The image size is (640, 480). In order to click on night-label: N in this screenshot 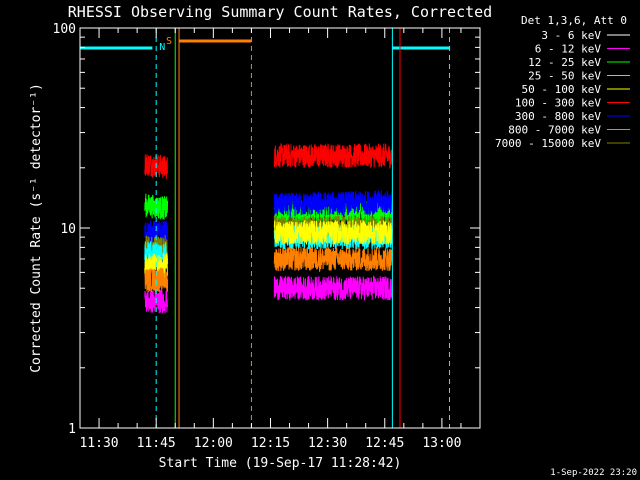, I will do `click(162, 47)`.